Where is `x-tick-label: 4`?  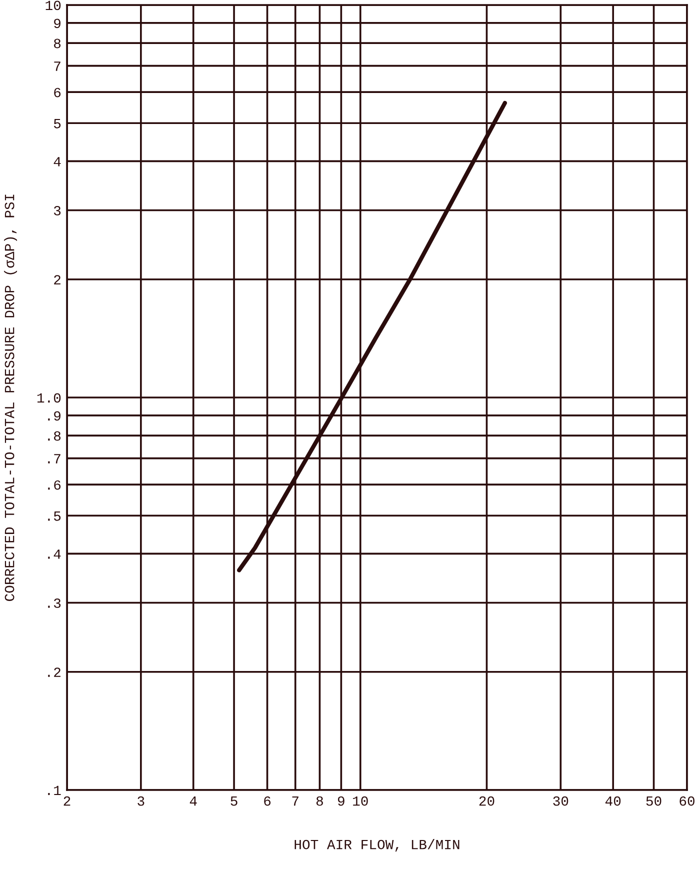 x-tick-label: 4 is located at coordinates (193, 801).